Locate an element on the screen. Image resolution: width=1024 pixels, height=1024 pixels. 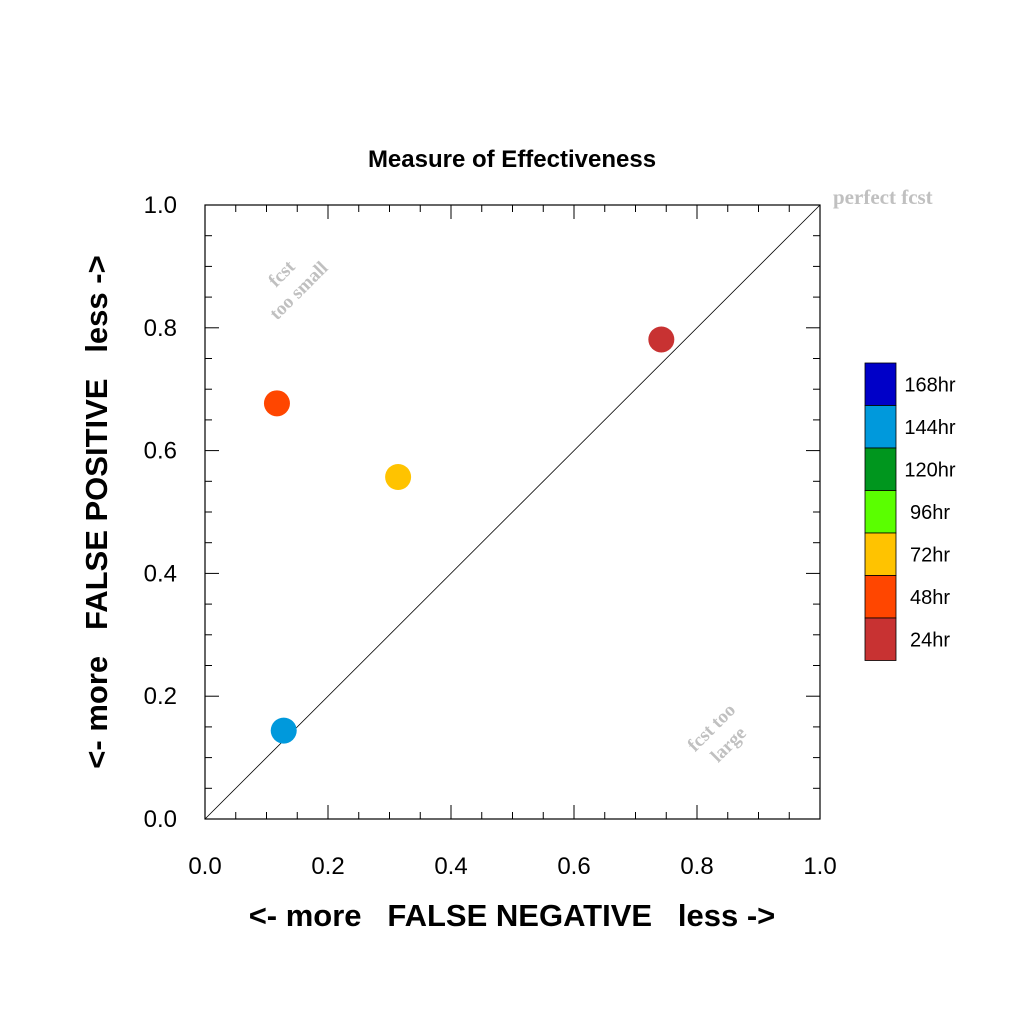
legend-swatch-96hr is located at coordinates (880, 512).